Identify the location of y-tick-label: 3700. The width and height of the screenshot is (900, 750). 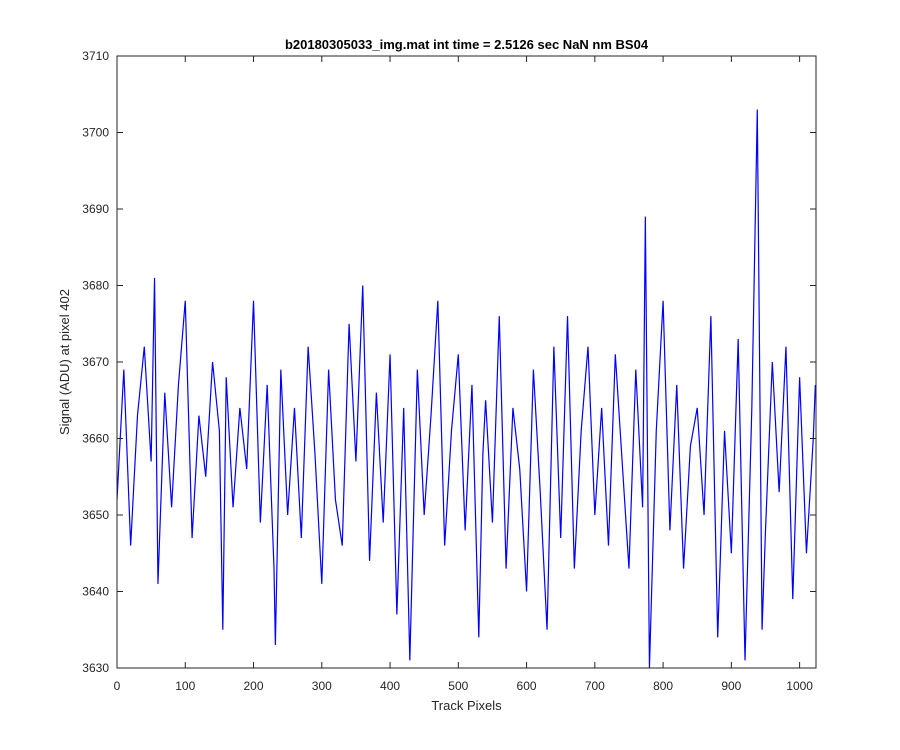
(95, 133).